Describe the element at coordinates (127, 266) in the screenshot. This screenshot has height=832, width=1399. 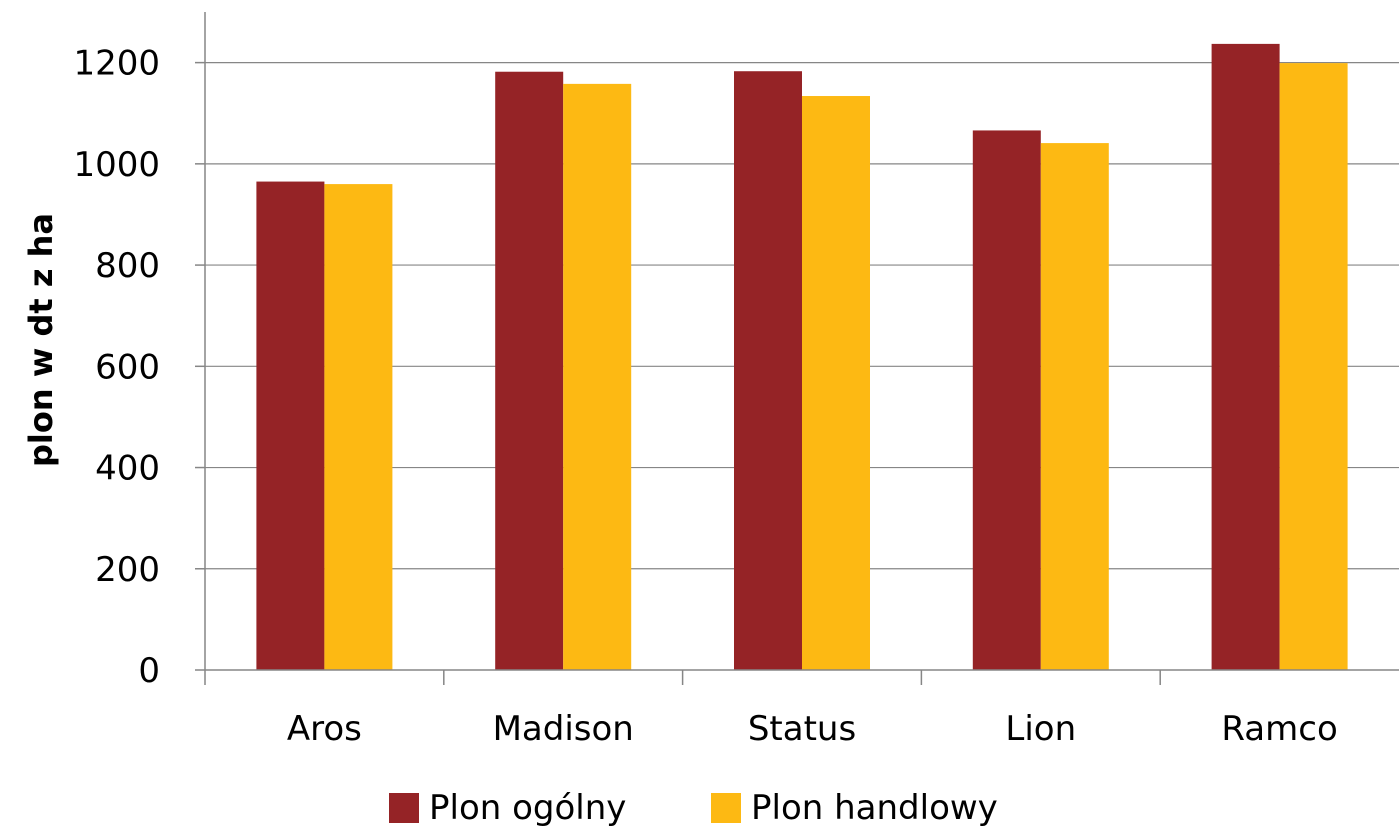
I see `y-tick-label: 800` at that location.